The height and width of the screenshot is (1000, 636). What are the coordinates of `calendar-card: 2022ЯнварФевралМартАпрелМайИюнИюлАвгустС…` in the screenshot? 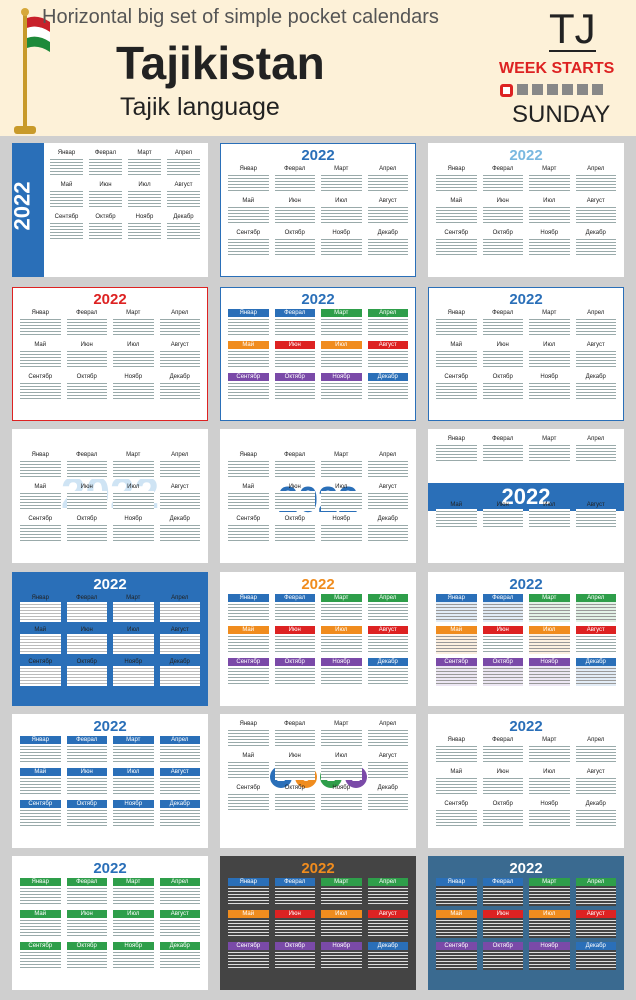 It's located at (526, 496).